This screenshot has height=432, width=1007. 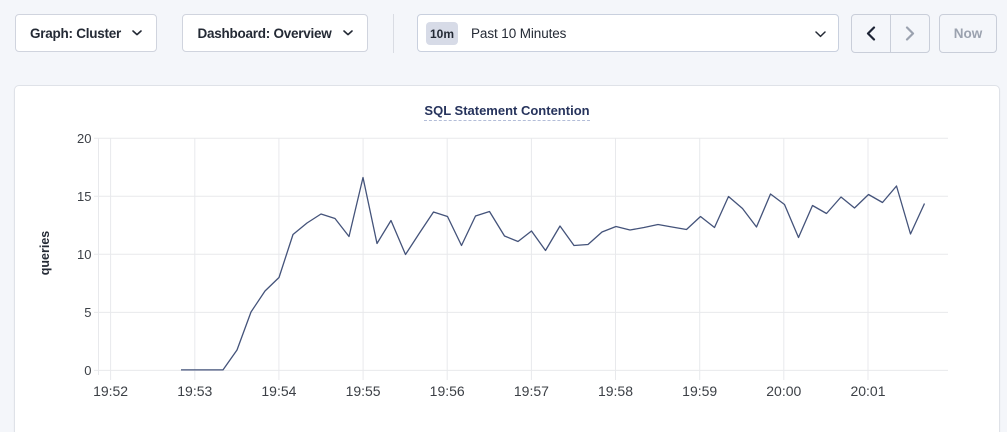 I want to click on svg-text: 19:57, so click(x=531, y=391).